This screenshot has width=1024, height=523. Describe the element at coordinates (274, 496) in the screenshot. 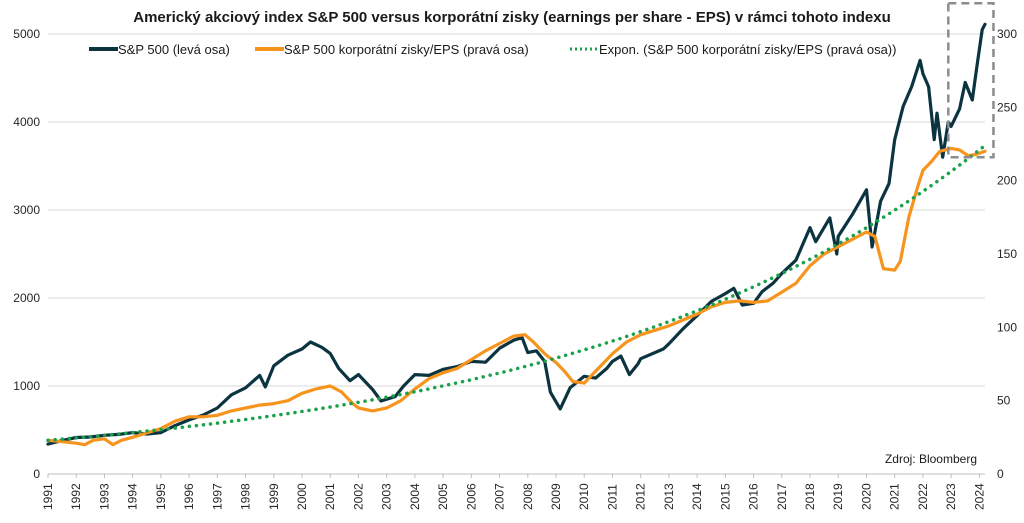

I see `x-tick-label: 1999` at that location.